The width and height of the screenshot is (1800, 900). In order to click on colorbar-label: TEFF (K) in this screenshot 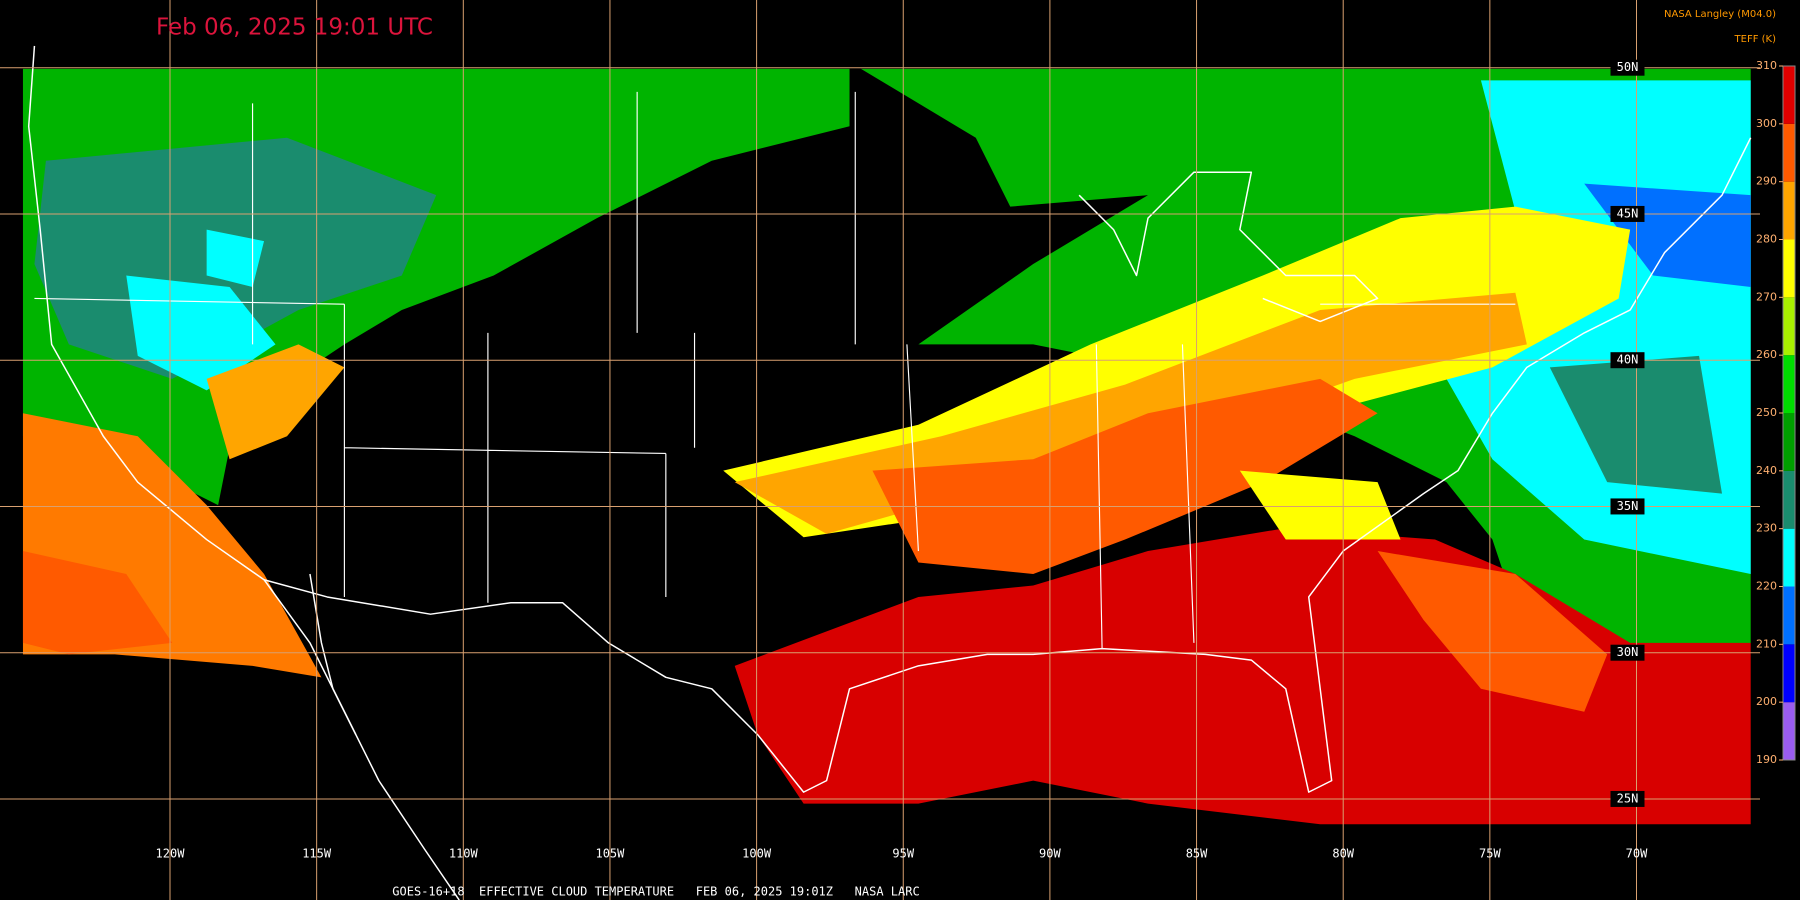, I will do `click(1755, 39)`.